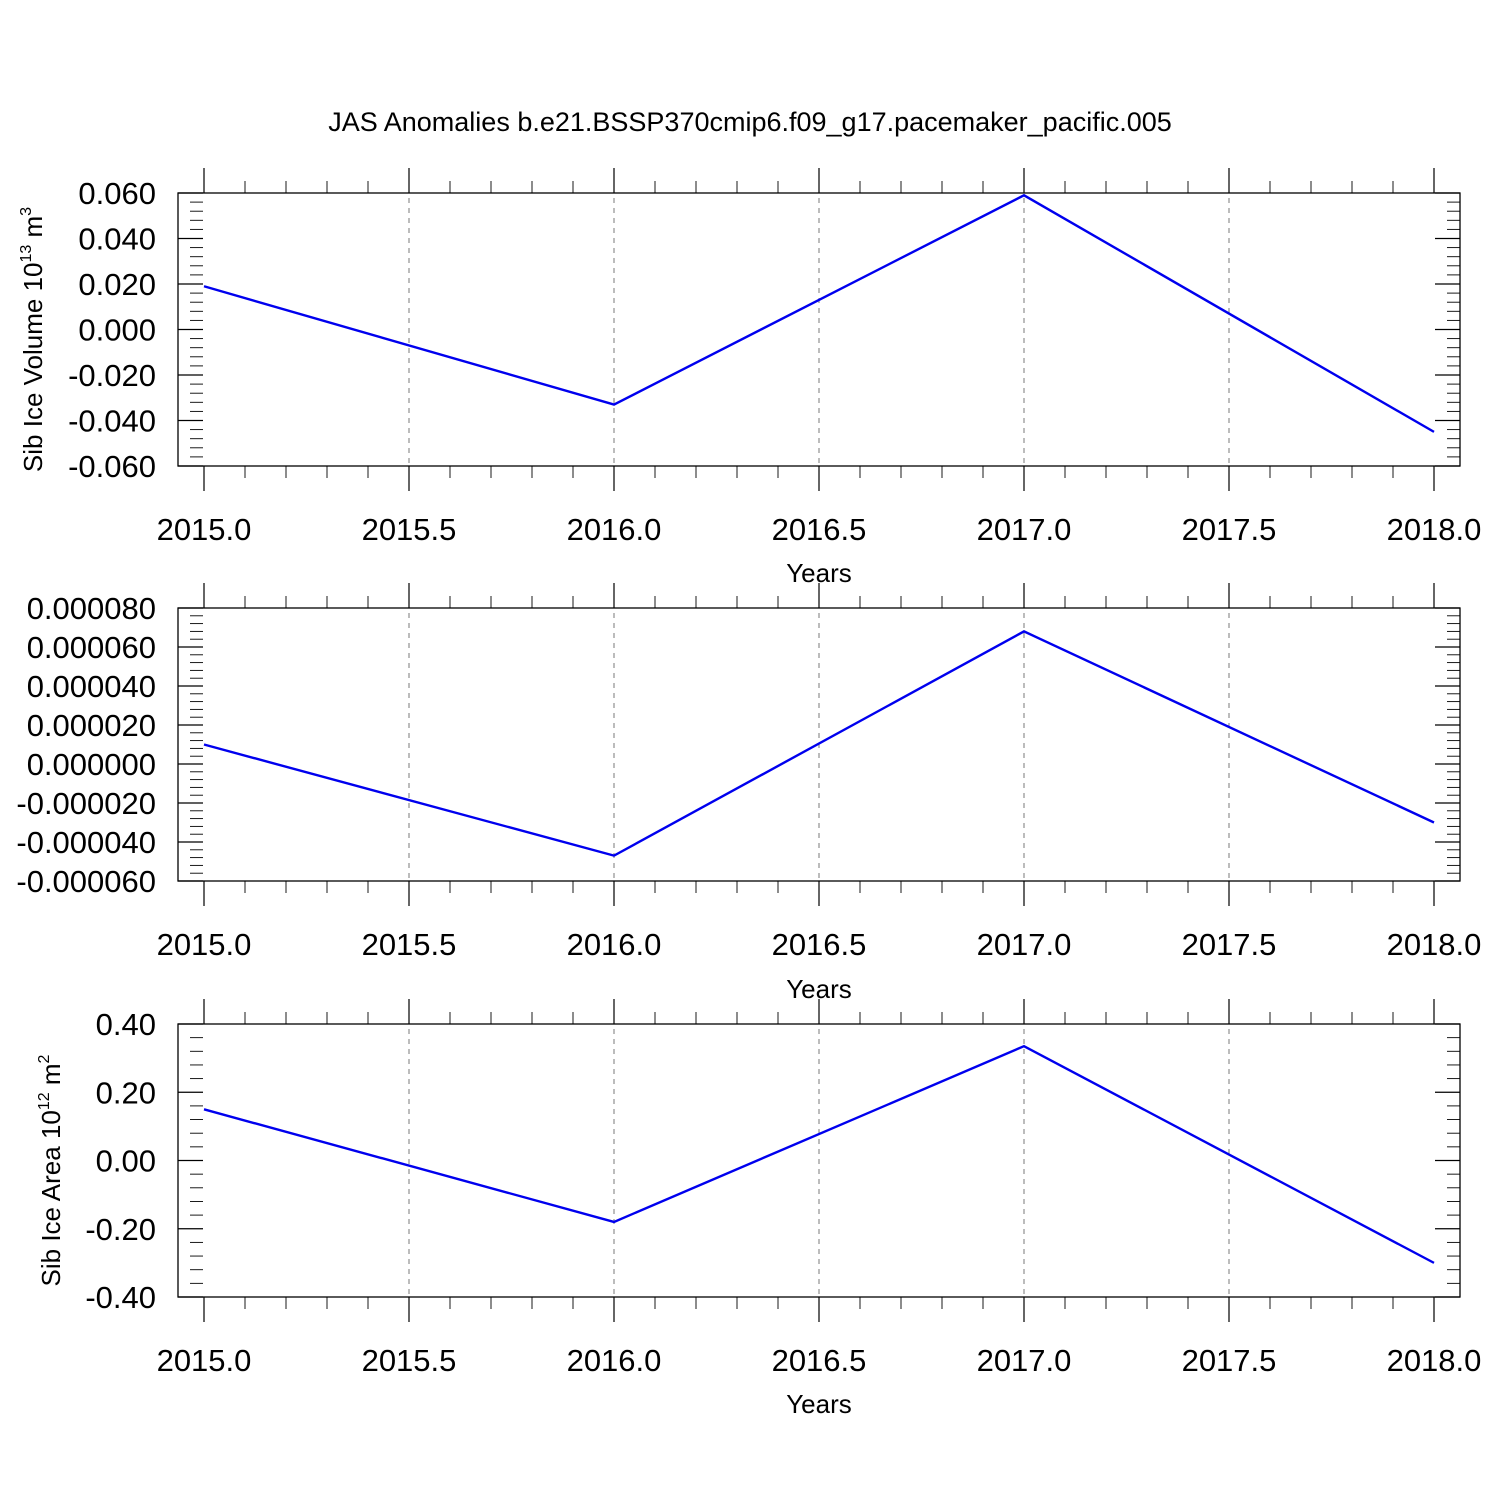 The image size is (1500, 1500). I want to click on y-tick-label: 0.020, so click(117, 284).